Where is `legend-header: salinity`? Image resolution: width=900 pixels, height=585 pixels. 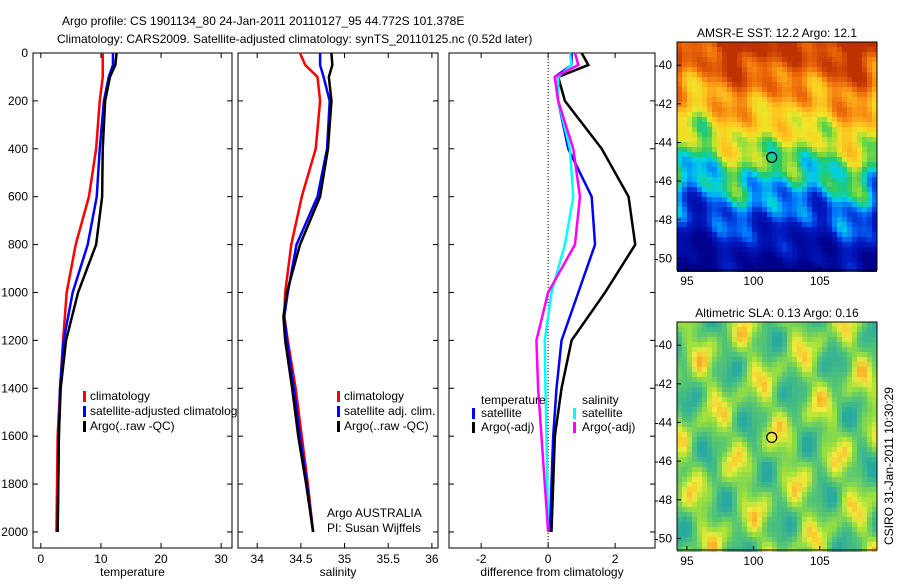
legend-header: salinity is located at coordinates (600, 400).